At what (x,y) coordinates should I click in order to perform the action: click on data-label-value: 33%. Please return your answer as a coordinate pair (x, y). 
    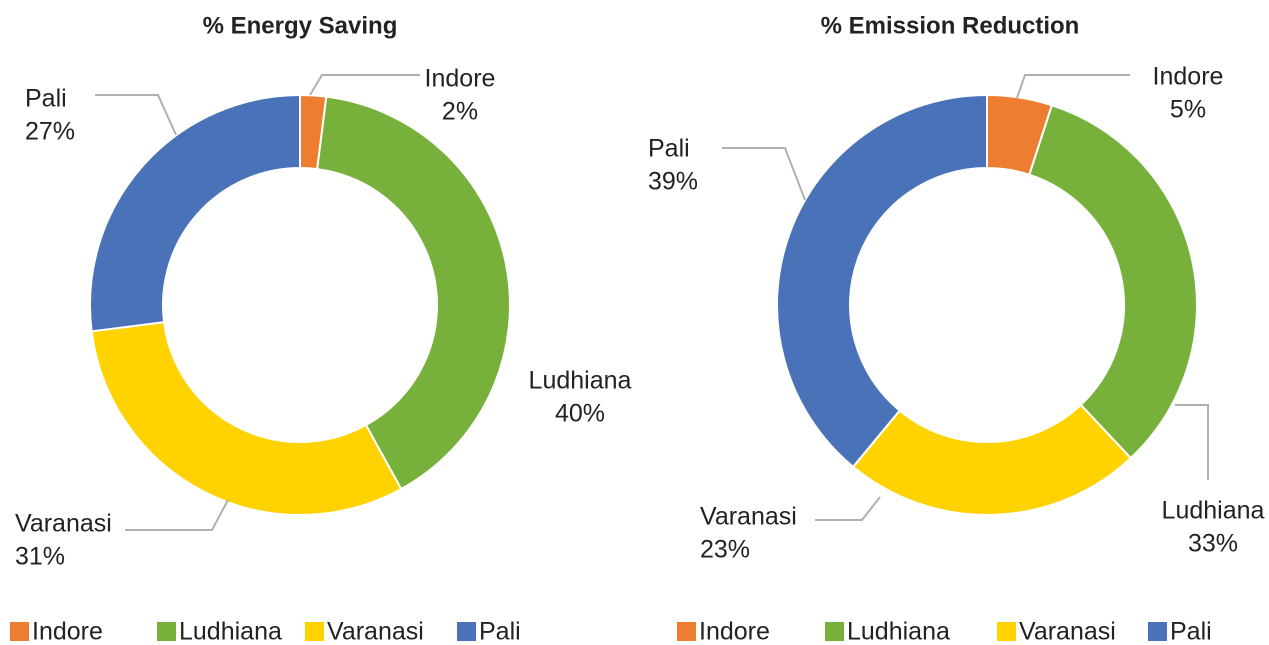
    Looking at the image, I should click on (1213, 544).